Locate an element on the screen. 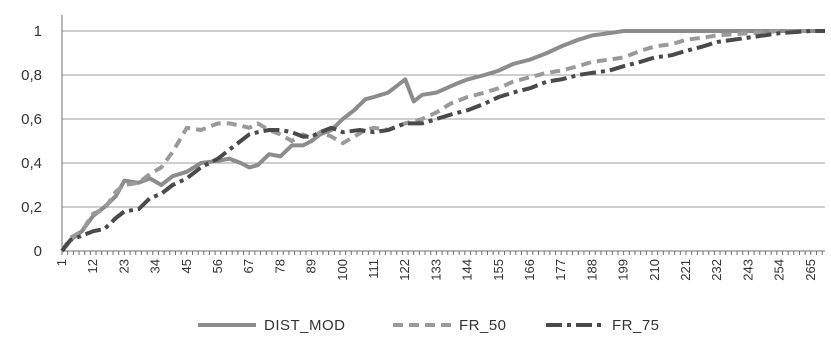 The image size is (831, 347). y-tick-label: 0,4 is located at coordinates (31, 163).